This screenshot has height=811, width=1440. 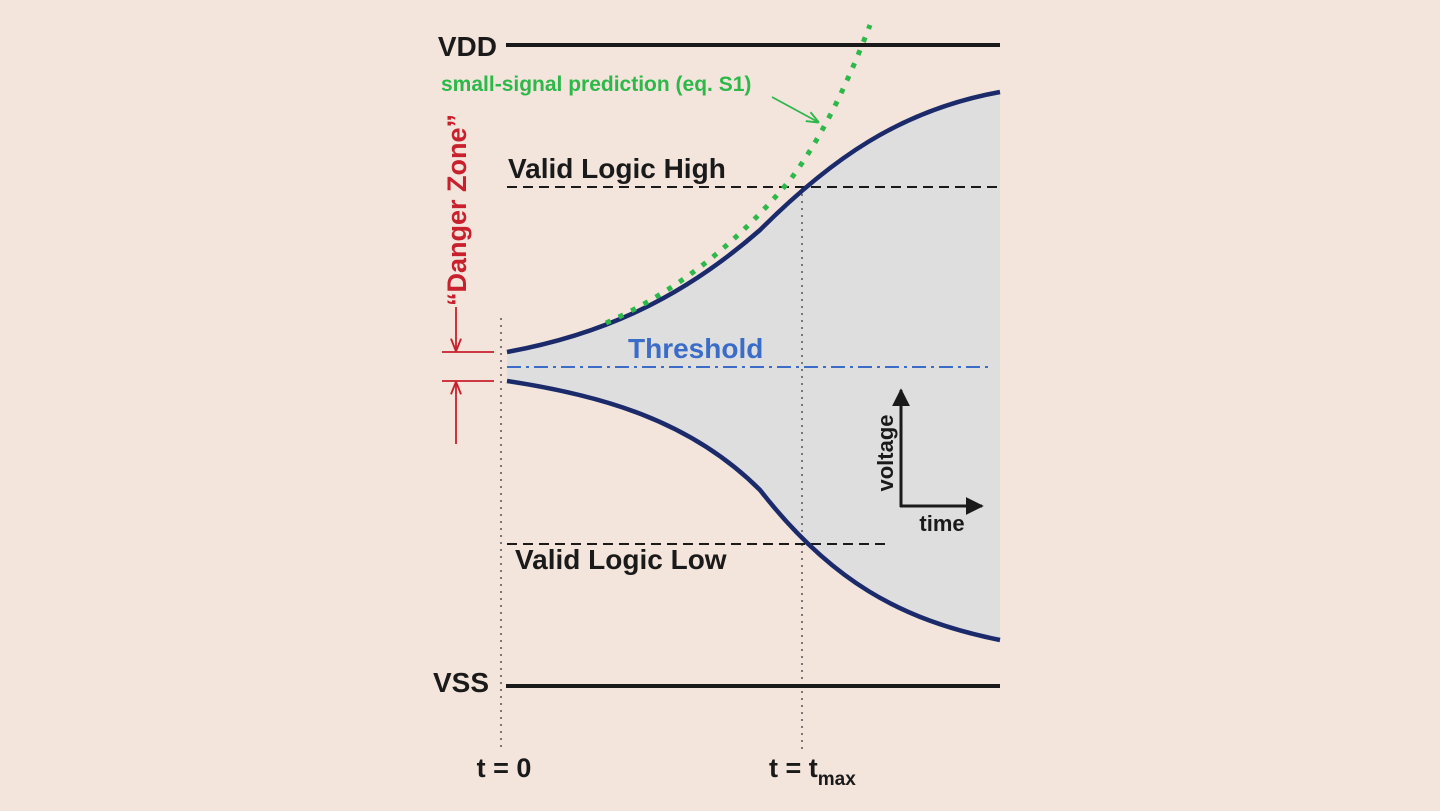 What do you see at coordinates (504, 768) in the screenshot?
I see `t0-label: t = 0` at bounding box center [504, 768].